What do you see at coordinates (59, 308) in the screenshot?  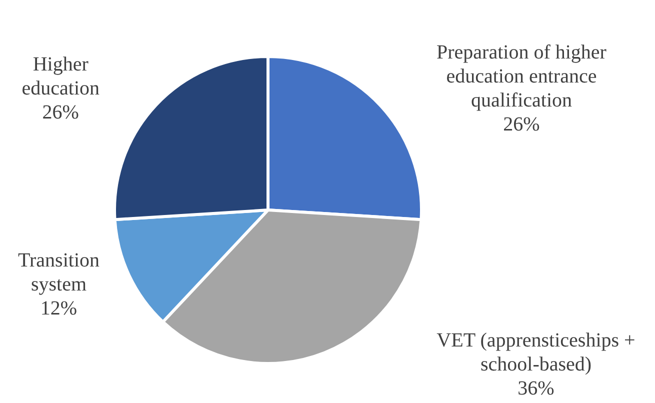 I see `data-label: 12%` at bounding box center [59, 308].